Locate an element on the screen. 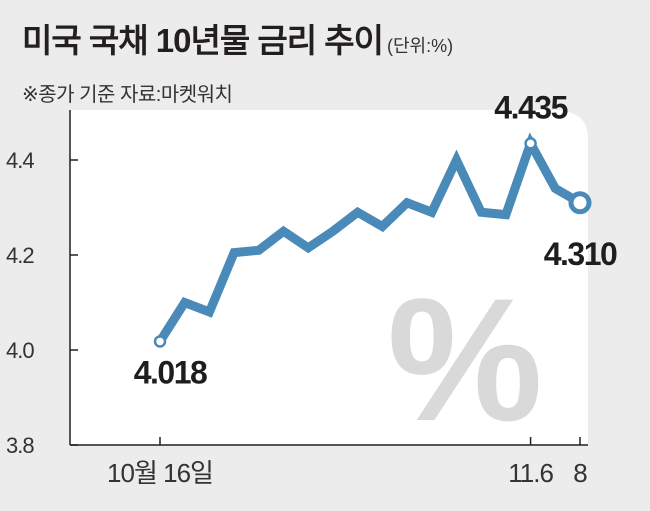 This screenshot has width=650, height=511. y-tick-label: 4.4 is located at coordinates (20, 160).